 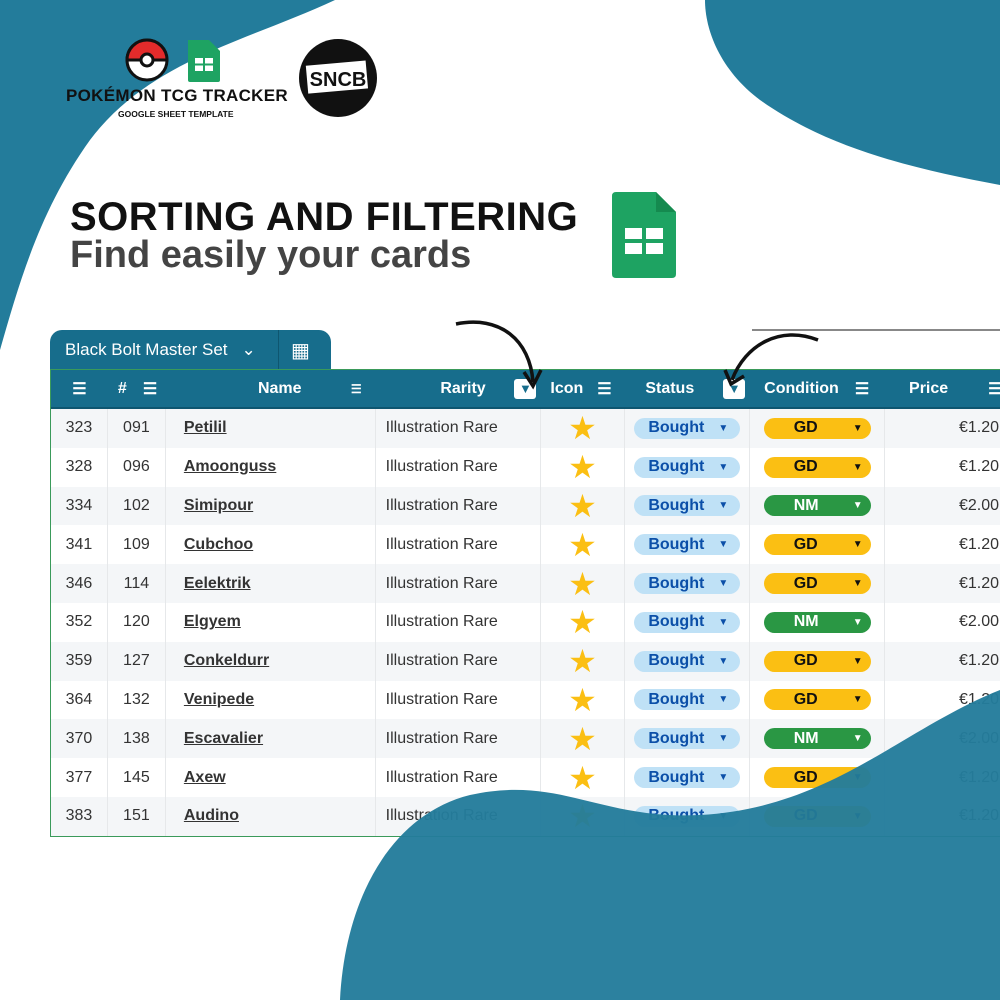 I want to click on column-header-rarity: Rarity, so click(x=463, y=388).